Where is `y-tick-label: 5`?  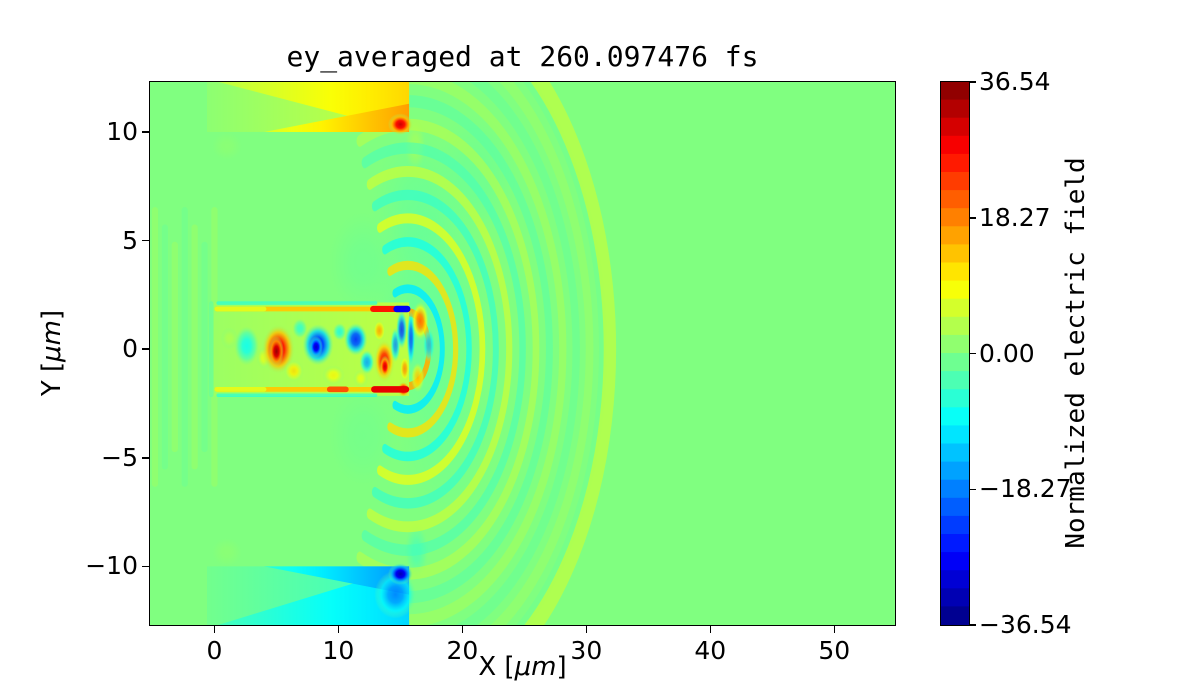 y-tick-label: 5 is located at coordinates (130, 240).